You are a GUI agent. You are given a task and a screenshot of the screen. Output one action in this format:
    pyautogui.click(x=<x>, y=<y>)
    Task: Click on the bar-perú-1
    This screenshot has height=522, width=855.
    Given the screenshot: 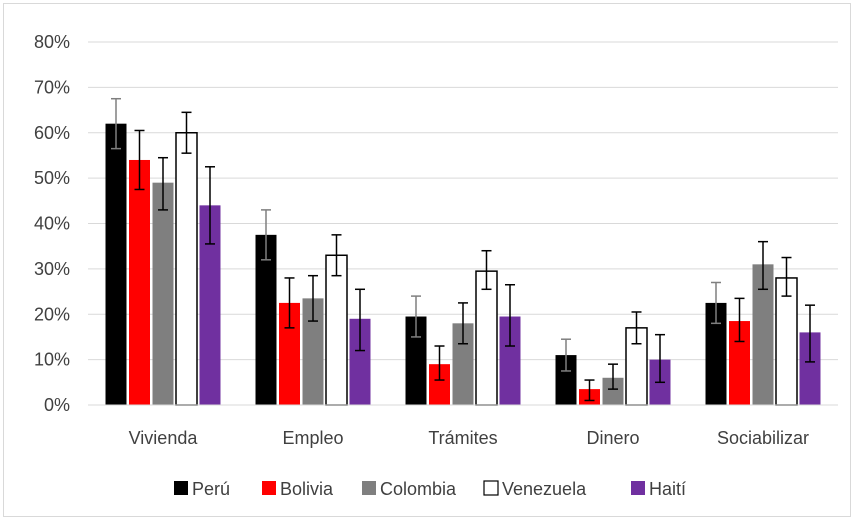 What is the action you would take?
    pyautogui.click(x=266, y=319)
    